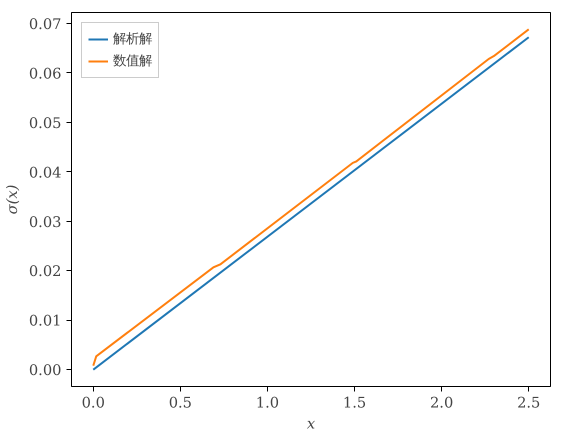  I want to click on x-tick-label: 0.5, so click(180, 403).